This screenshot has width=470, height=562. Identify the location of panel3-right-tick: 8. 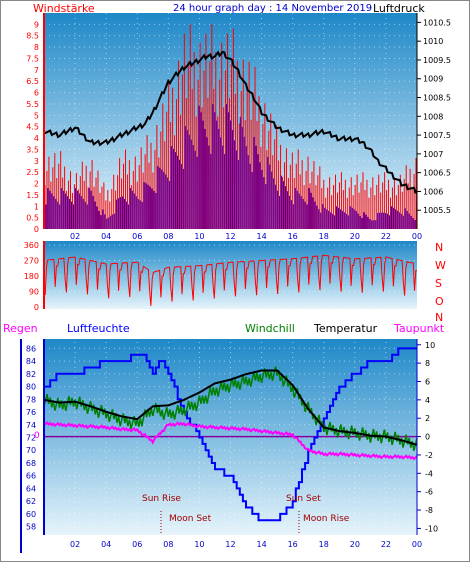
(427, 363).